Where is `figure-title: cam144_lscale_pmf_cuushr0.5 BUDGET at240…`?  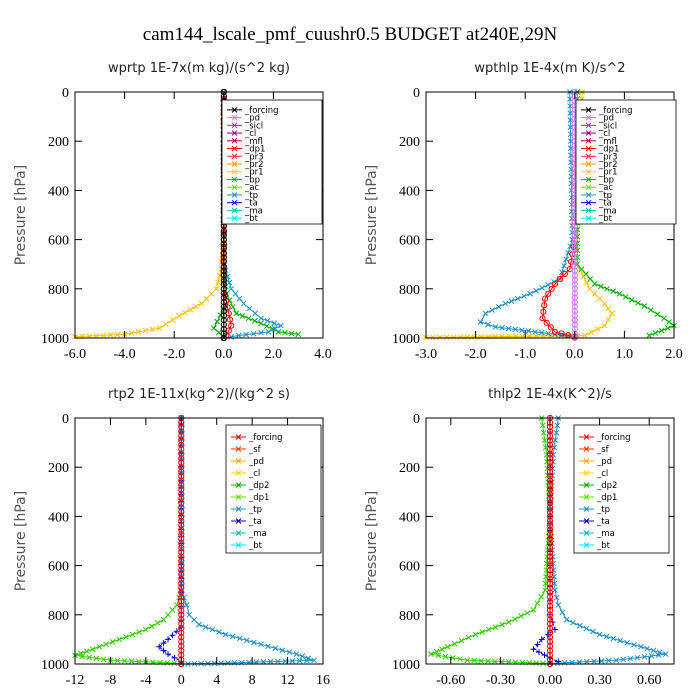
figure-title: cam144_lscale_pmf_cuushr0.5 BUDGET at240… is located at coordinates (350, 34).